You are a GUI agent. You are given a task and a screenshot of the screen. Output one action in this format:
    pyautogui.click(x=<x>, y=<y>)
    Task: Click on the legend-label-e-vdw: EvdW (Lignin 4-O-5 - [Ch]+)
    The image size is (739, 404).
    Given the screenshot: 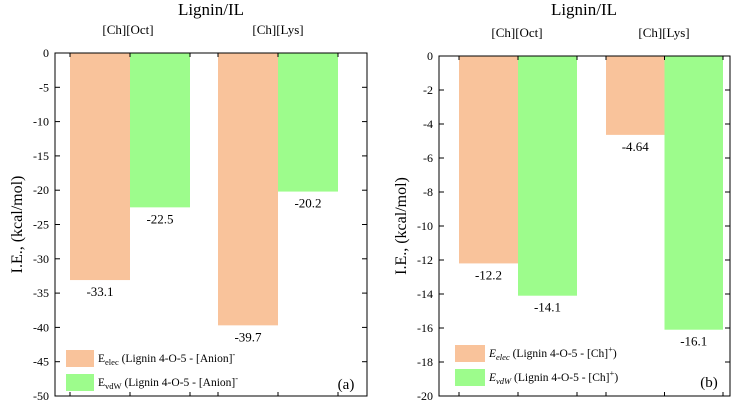 What is the action you would take?
    pyautogui.click(x=553, y=377)
    